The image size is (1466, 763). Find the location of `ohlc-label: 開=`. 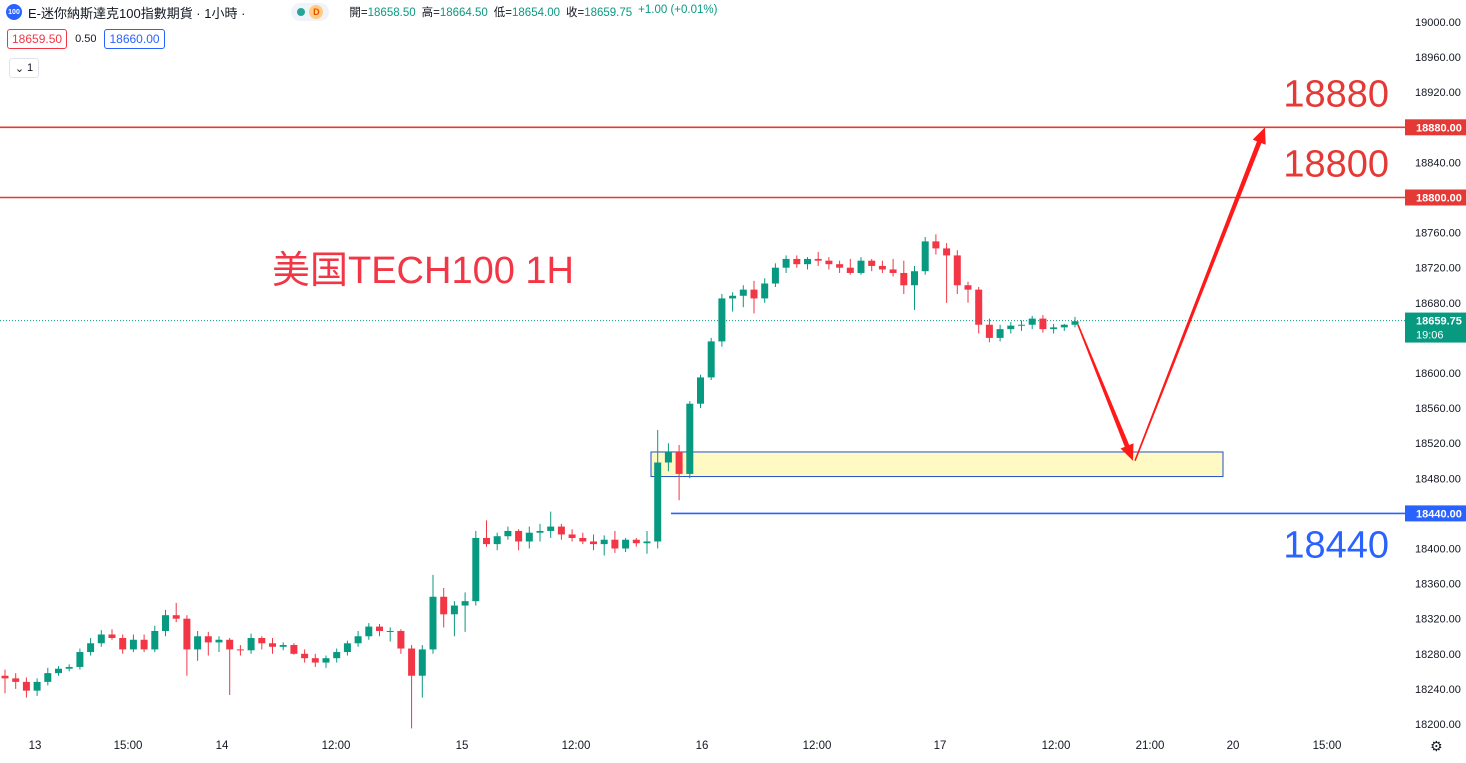

ohlc-label: 開= is located at coordinates (358, 13).